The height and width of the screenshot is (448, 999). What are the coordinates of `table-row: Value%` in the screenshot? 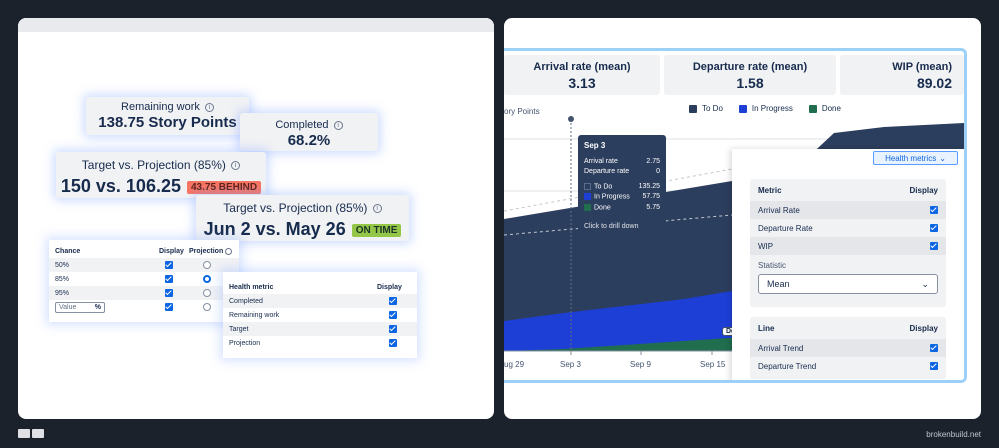 It's located at (144, 307).